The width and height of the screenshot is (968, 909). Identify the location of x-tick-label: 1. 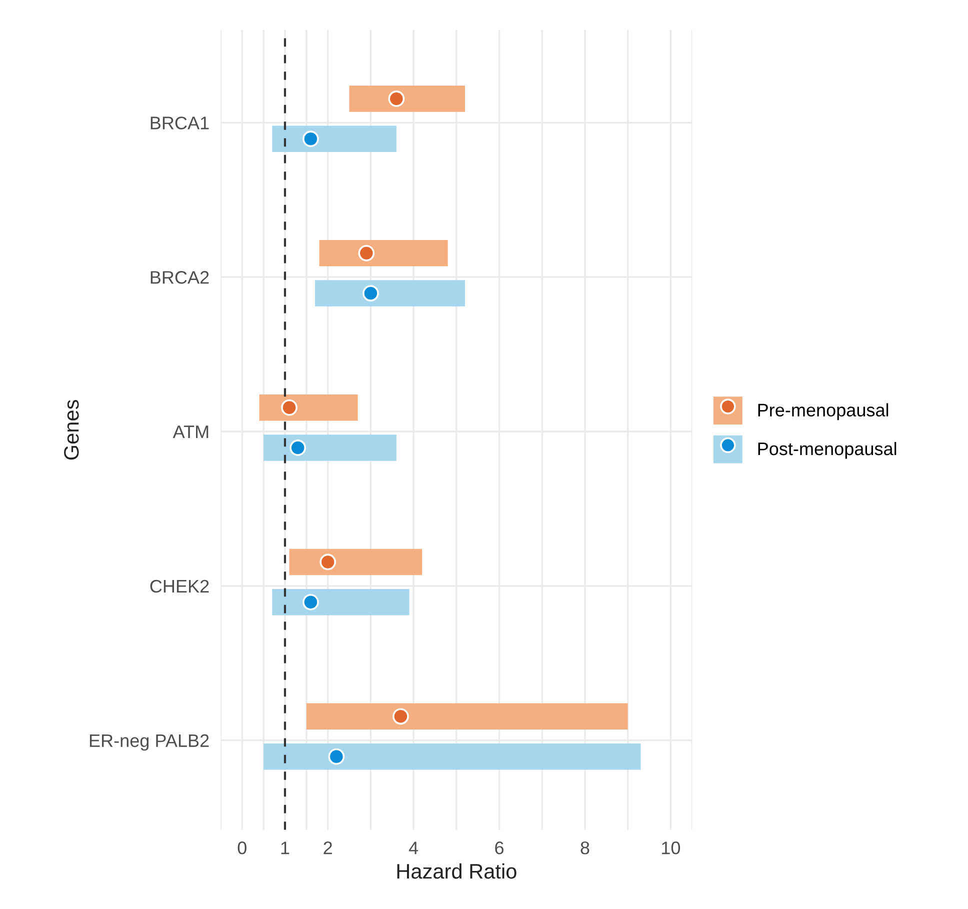
(285, 848).